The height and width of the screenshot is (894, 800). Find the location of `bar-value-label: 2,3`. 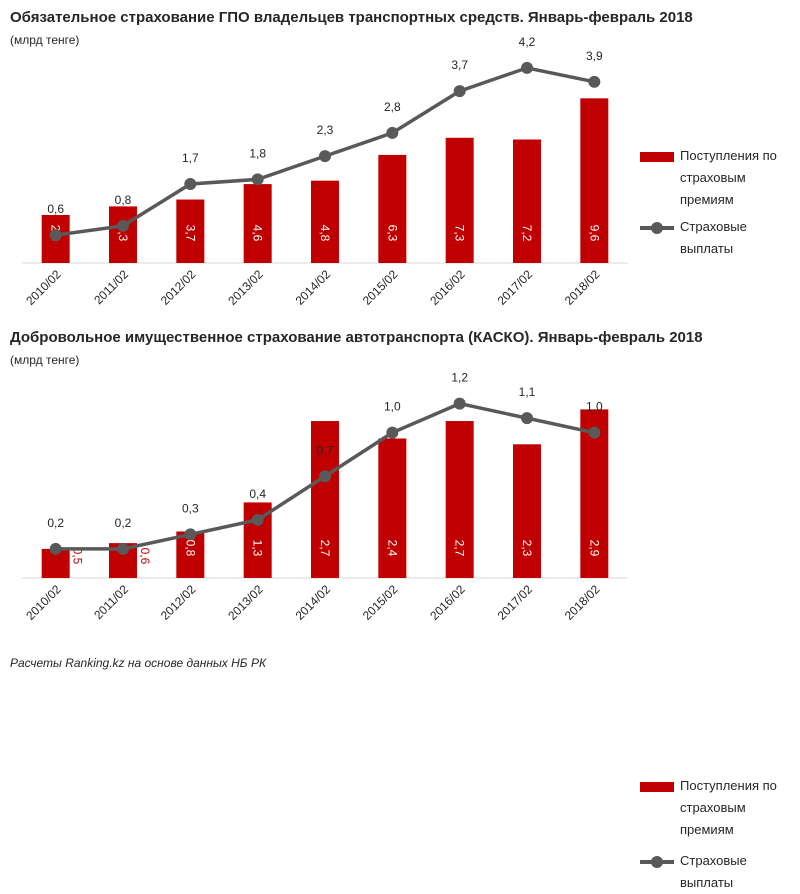

bar-value-label: 2,3 is located at coordinates (527, 548).